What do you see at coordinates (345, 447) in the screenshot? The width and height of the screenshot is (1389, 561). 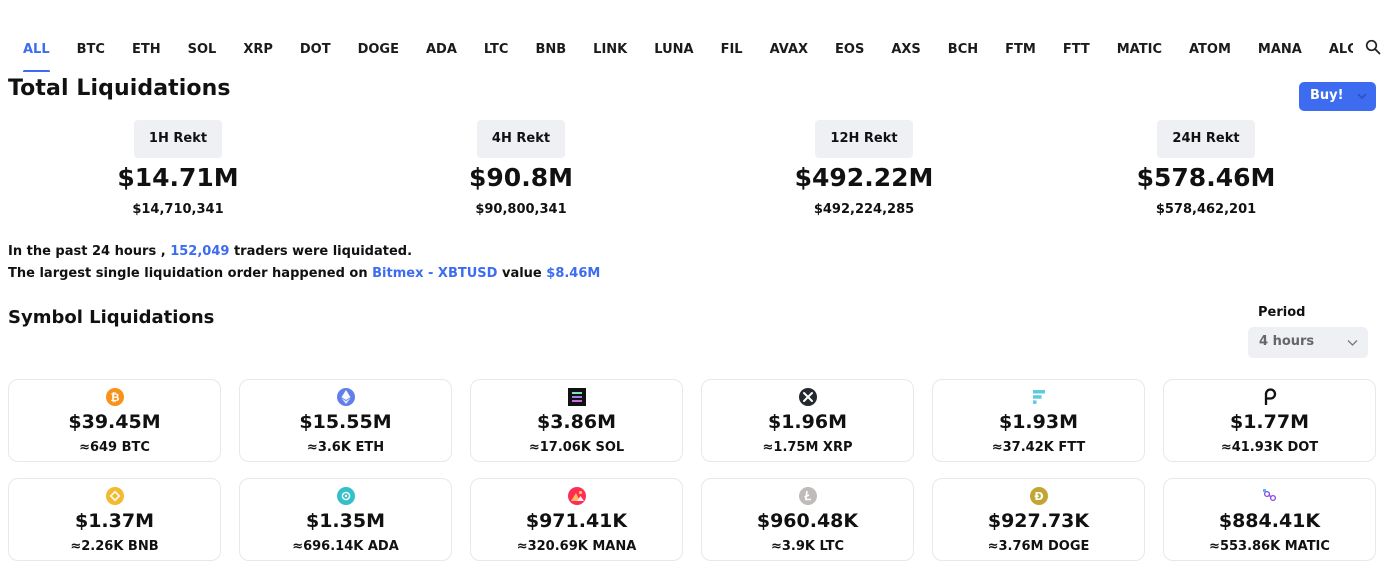 I see `card-coin-amount: ≈3.6K ETH` at bounding box center [345, 447].